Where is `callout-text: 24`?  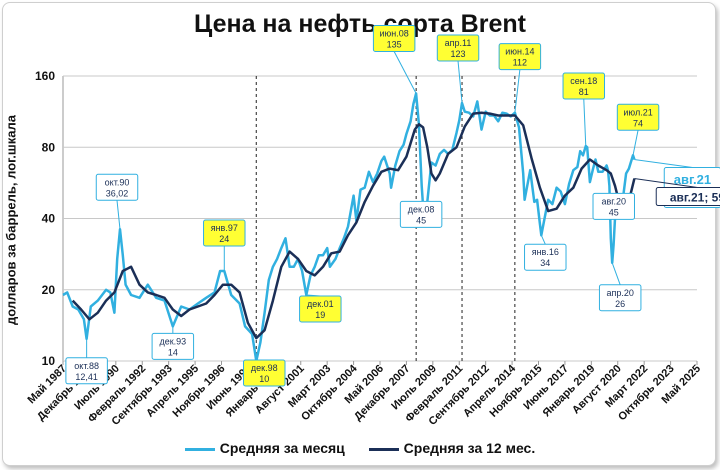 callout-text: 24 is located at coordinates (224, 239).